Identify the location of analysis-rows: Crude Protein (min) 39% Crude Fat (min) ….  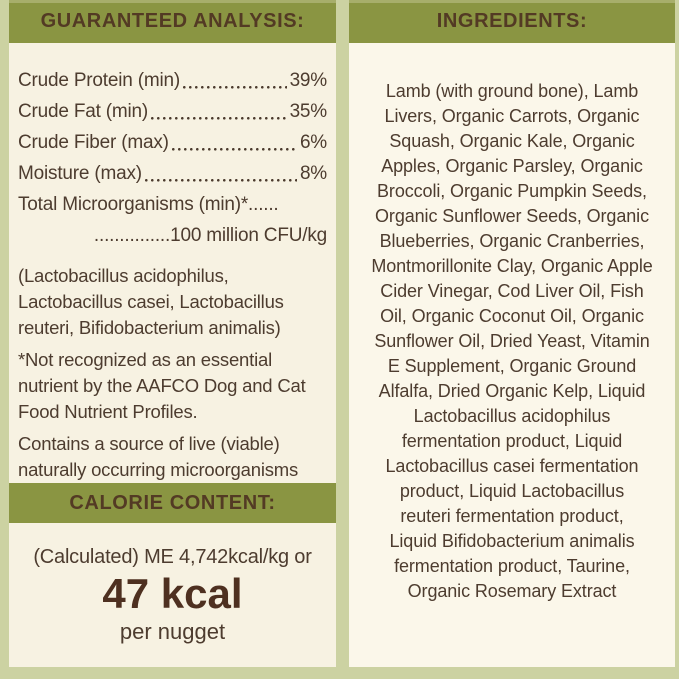
(172, 127).